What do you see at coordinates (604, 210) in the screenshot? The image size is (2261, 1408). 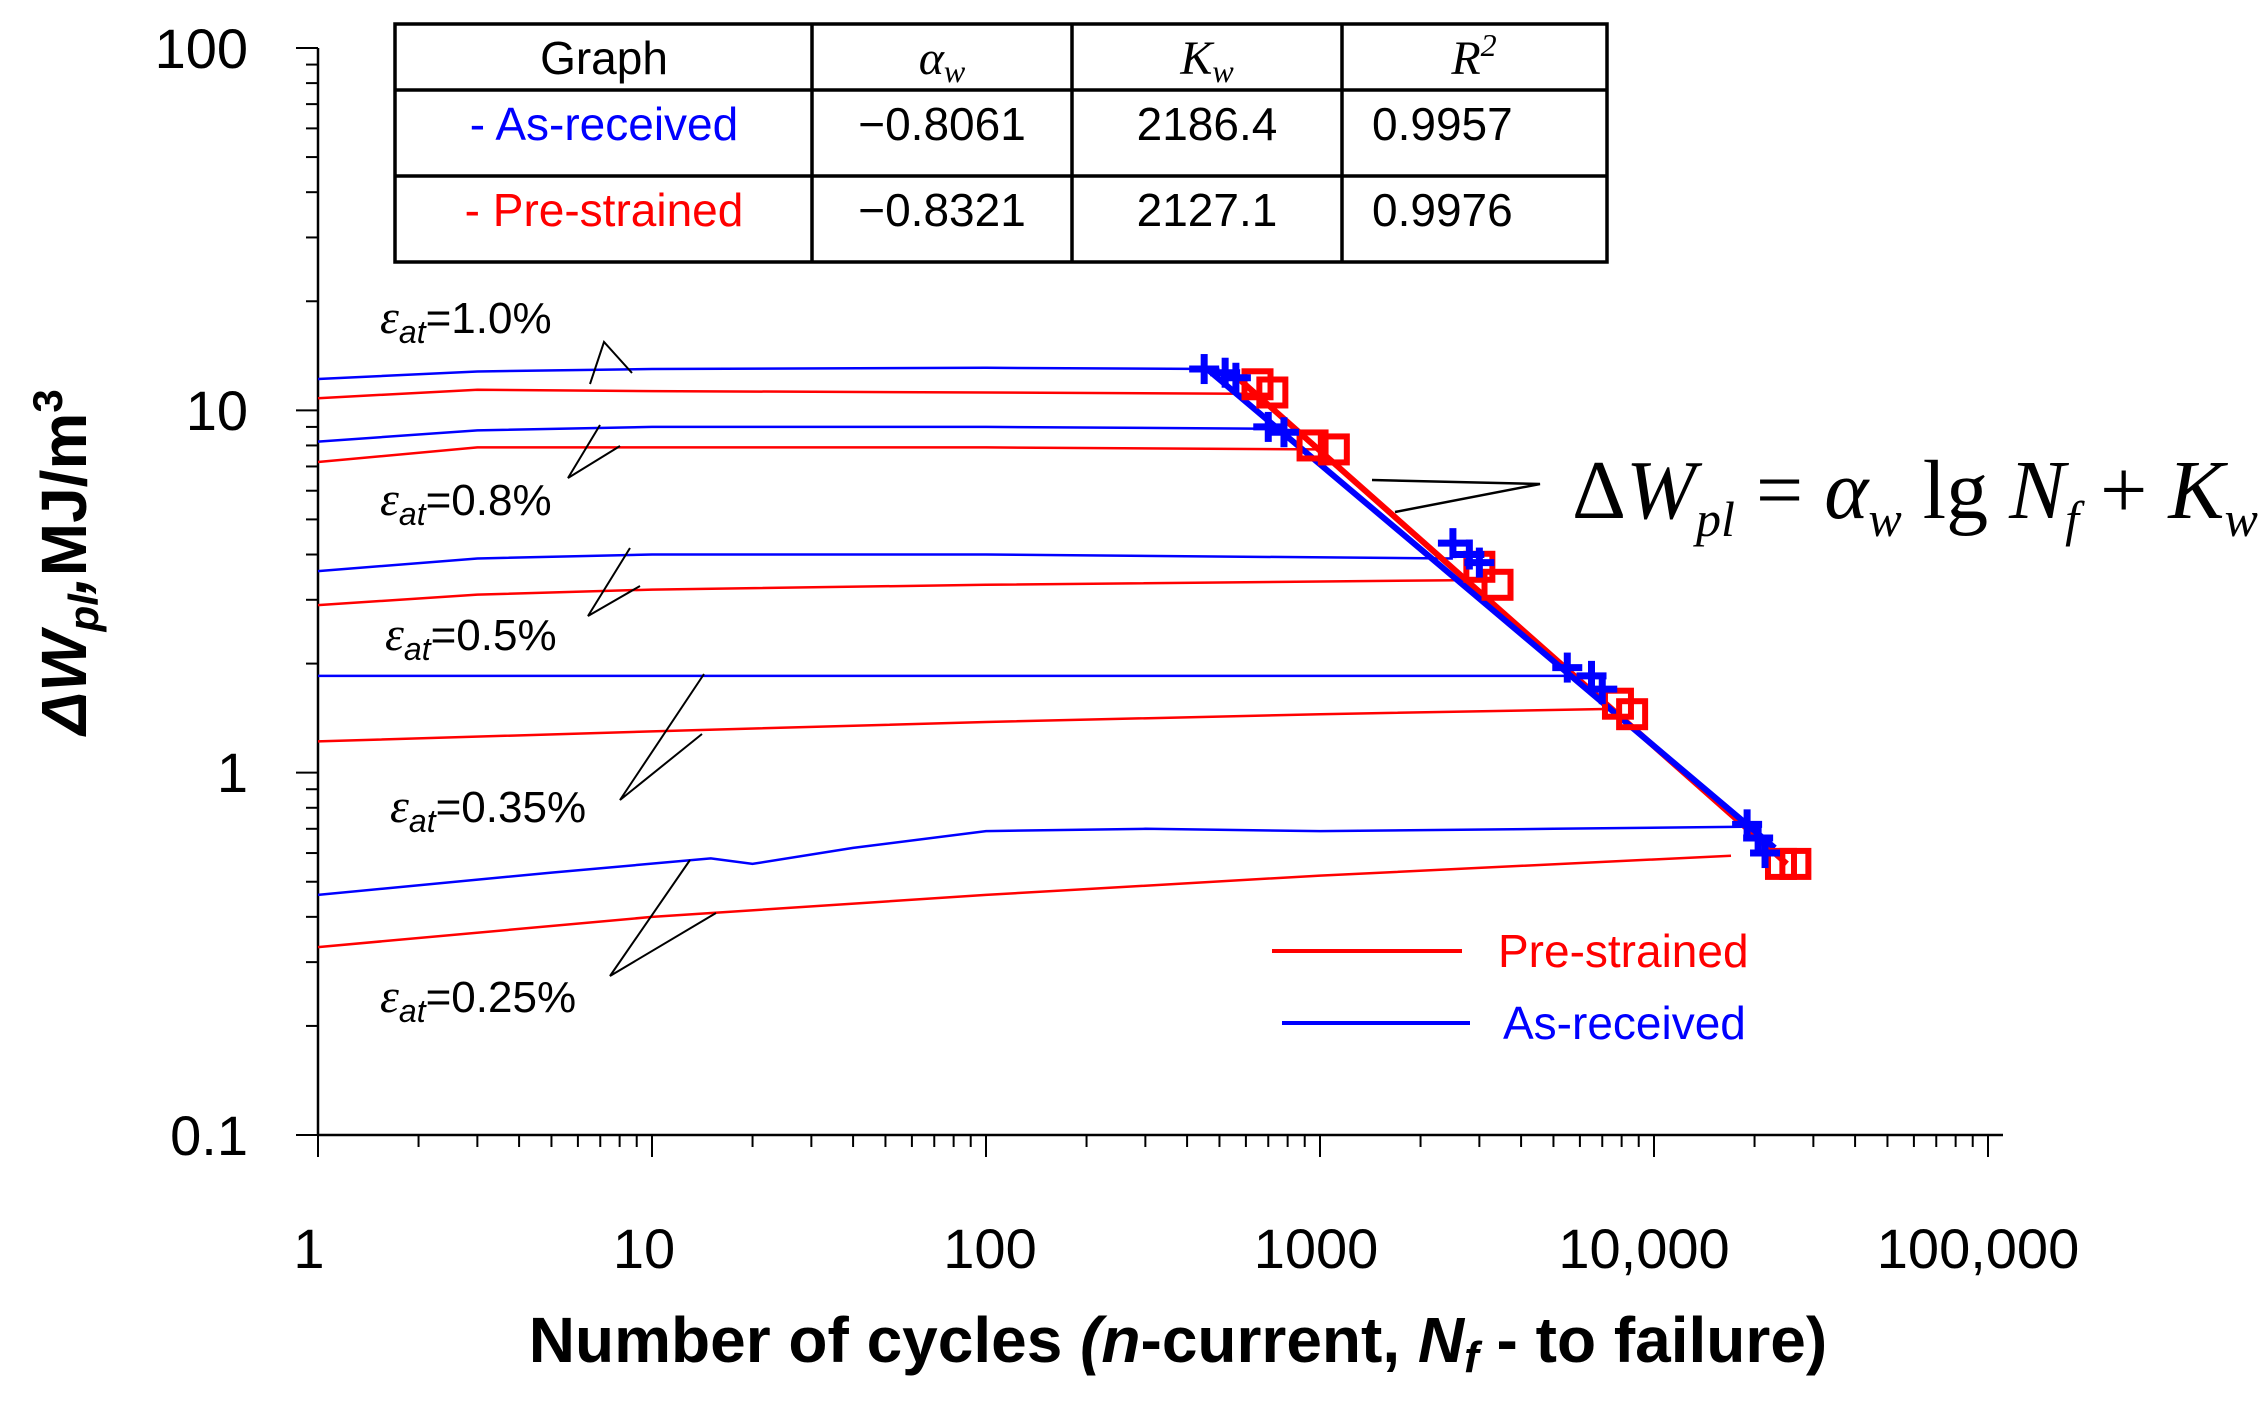 I see `table-row-name: - Pre-strained` at bounding box center [604, 210].